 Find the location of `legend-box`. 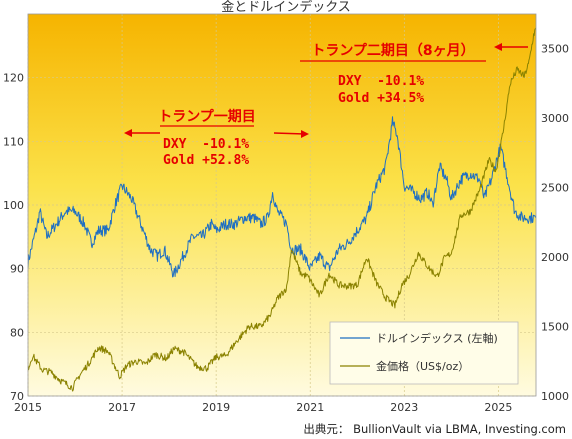

legend-box is located at coordinates (424, 353).